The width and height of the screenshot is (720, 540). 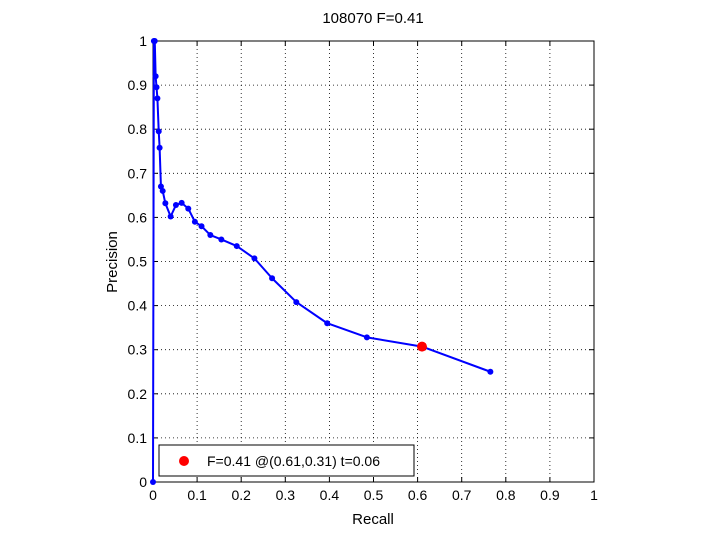 What do you see at coordinates (138, 129) in the screenshot?
I see `y-tick-label: 0.8` at bounding box center [138, 129].